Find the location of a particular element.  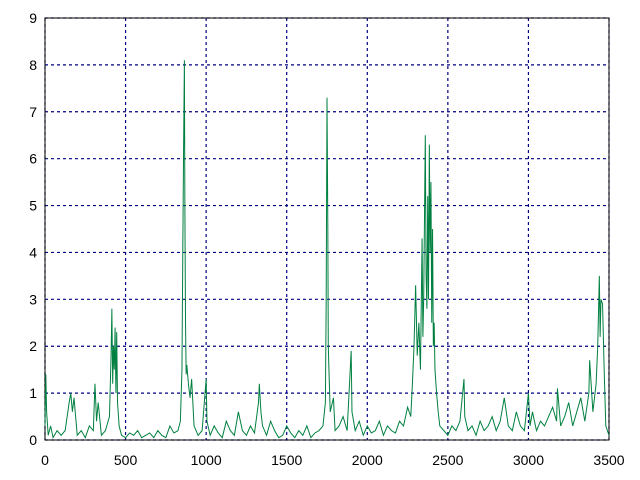

y-tick-label: 5 is located at coordinates (33, 206).